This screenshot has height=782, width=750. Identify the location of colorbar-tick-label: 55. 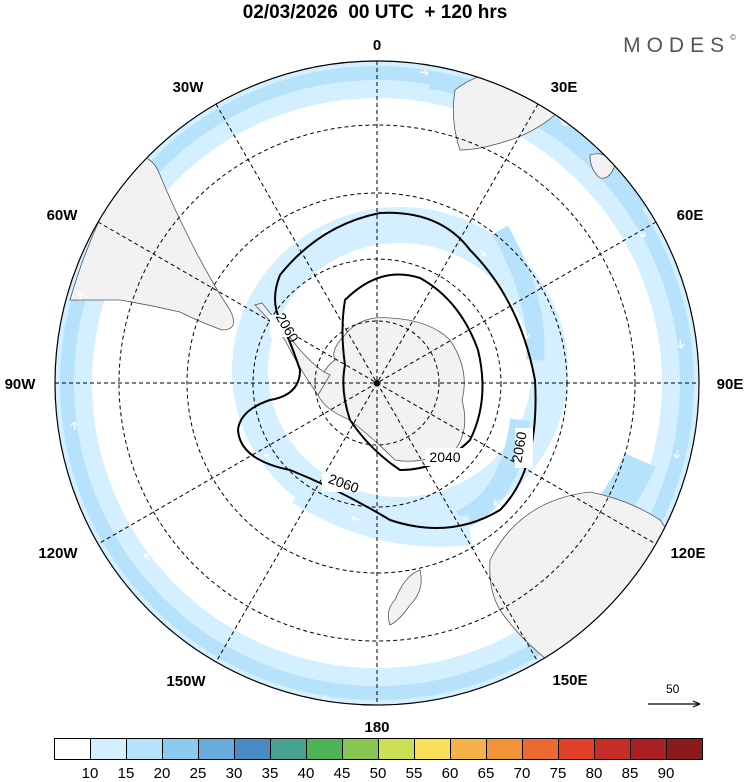
(414, 773).